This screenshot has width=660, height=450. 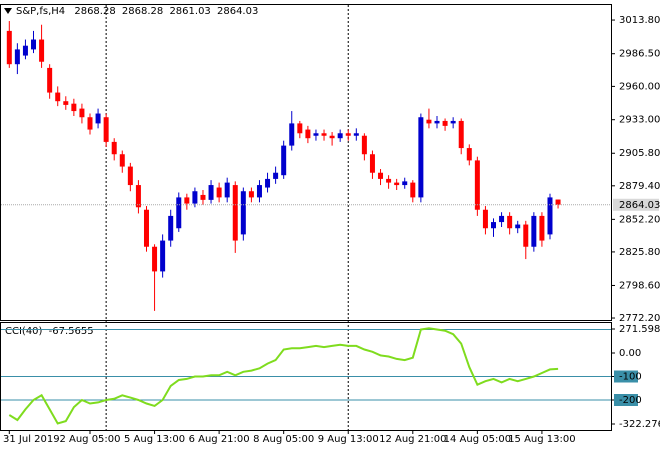 What do you see at coordinates (412, 439) in the screenshot?
I see `x-tick-label: 12 Aug 21:00` at bounding box center [412, 439].